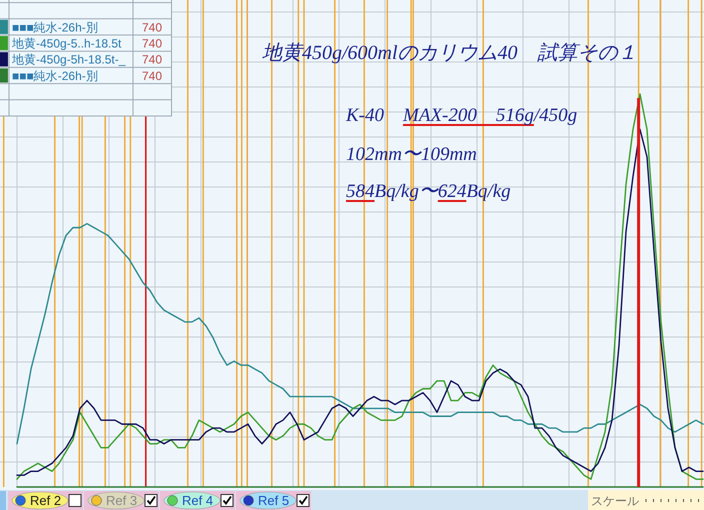 The width and height of the screenshot is (704, 510). Describe the element at coordinates (646, 500) in the screenshot. I see `scale-panel: スケール` at that location.